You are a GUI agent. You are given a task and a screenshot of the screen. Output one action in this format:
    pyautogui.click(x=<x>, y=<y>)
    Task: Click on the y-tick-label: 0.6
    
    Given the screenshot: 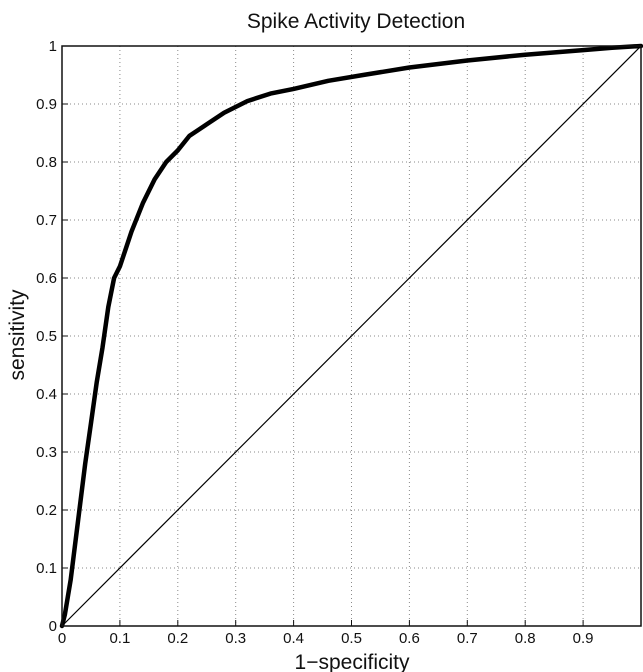 What is the action you would take?
    pyautogui.click(x=46, y=278)
    